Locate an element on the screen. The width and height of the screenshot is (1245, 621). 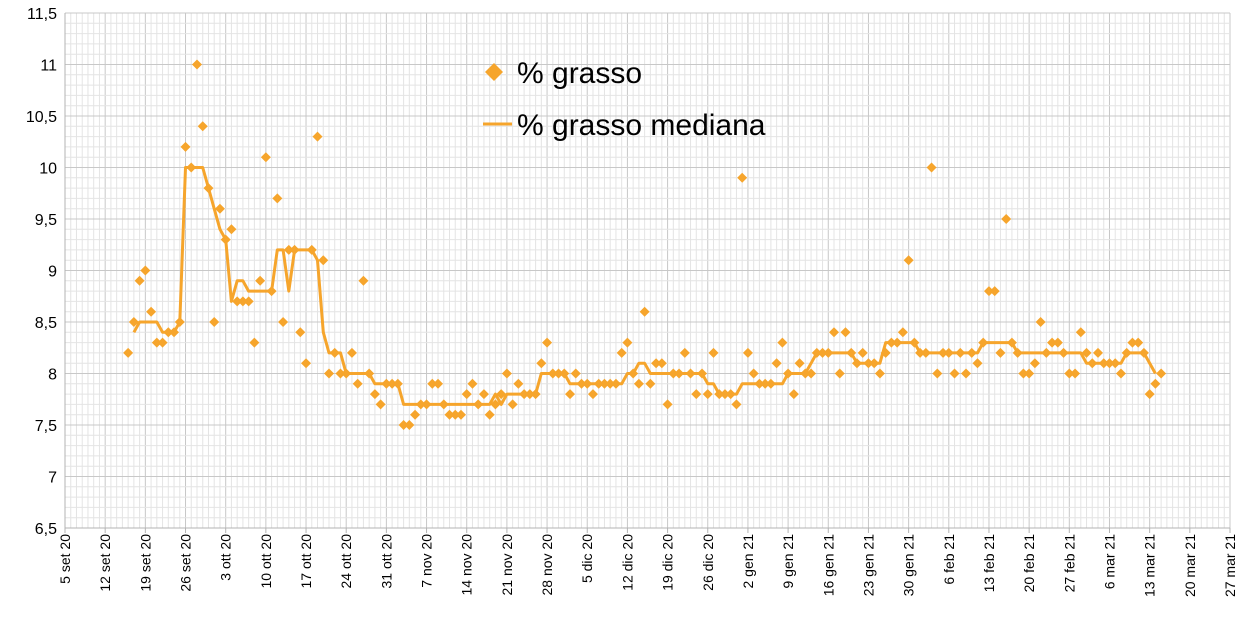
y-tick-label: 11,5 is located at coordinates (42, 14).